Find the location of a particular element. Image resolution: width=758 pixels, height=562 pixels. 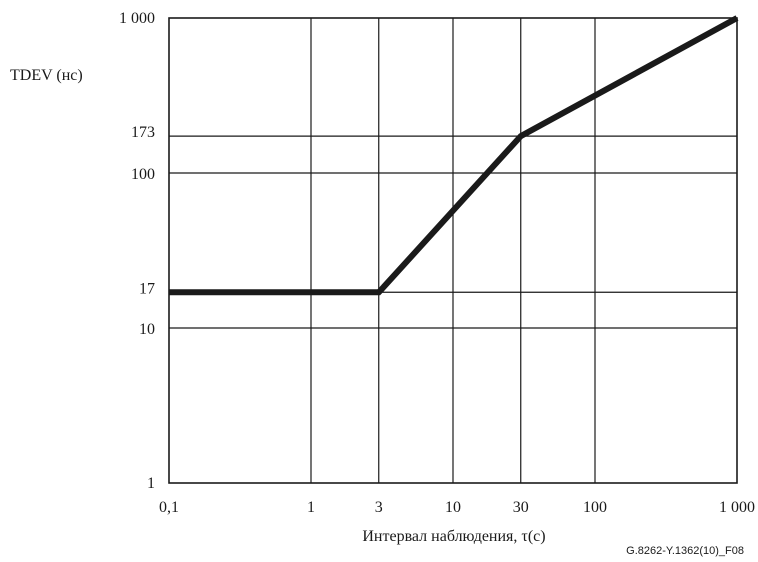

y-tick-label: 17 is located at coordinates (147, 288).